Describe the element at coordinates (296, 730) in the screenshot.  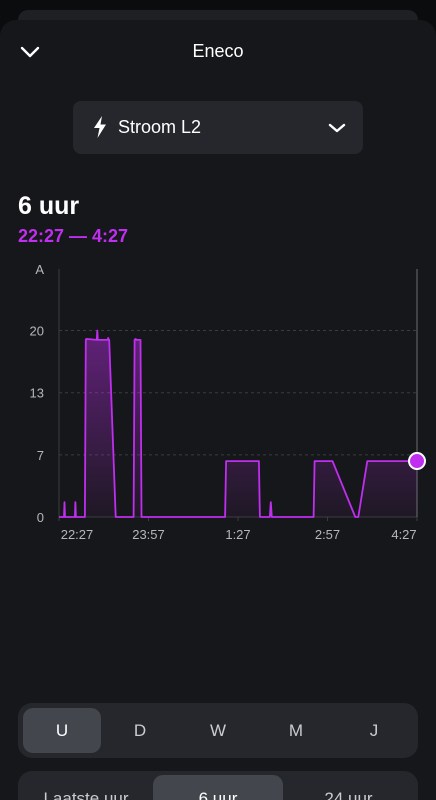
I see `granularity-option-m: M` at that location.